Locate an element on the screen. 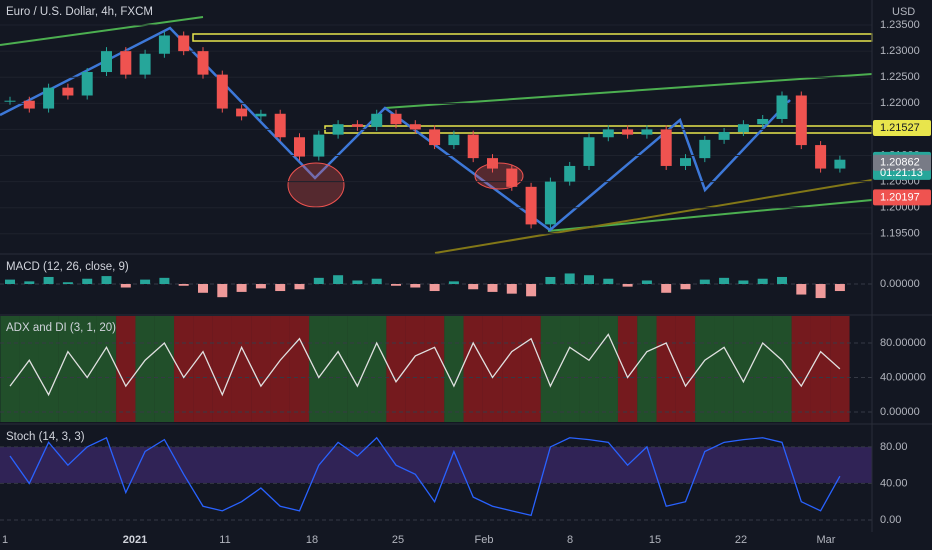 Image resolution: width=932 pixels, height=550 pixels. currency: USD is located at coordinates (903, 12).